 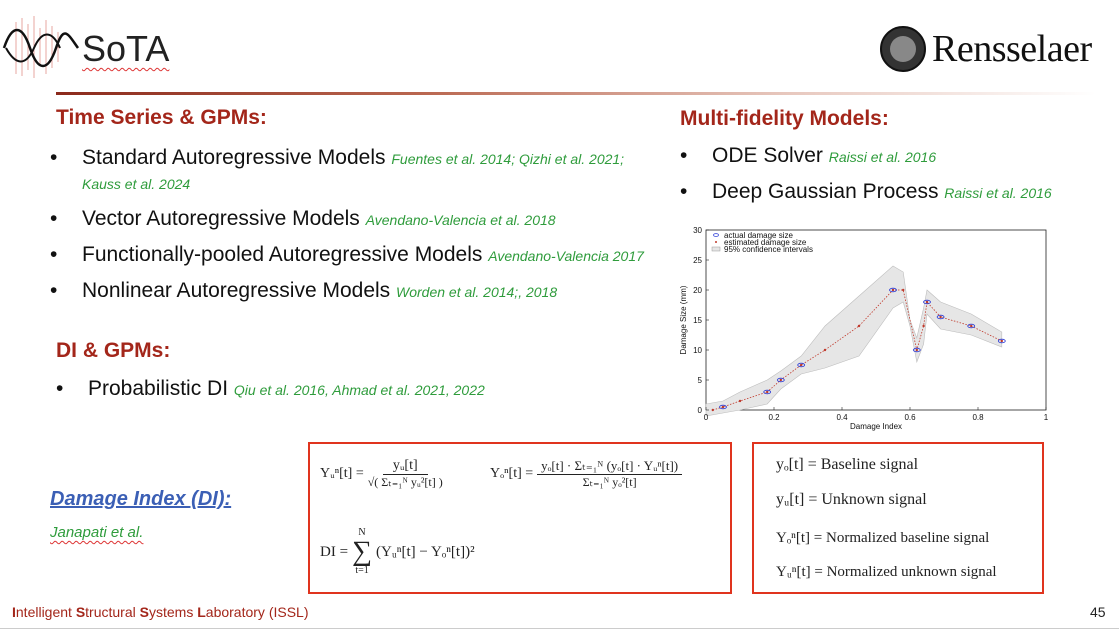 What do you see at coordinates (1012, 49) in the screenshot?
I see `brand-wordmark: Rensselaer` at bounding box center [1012, 49].